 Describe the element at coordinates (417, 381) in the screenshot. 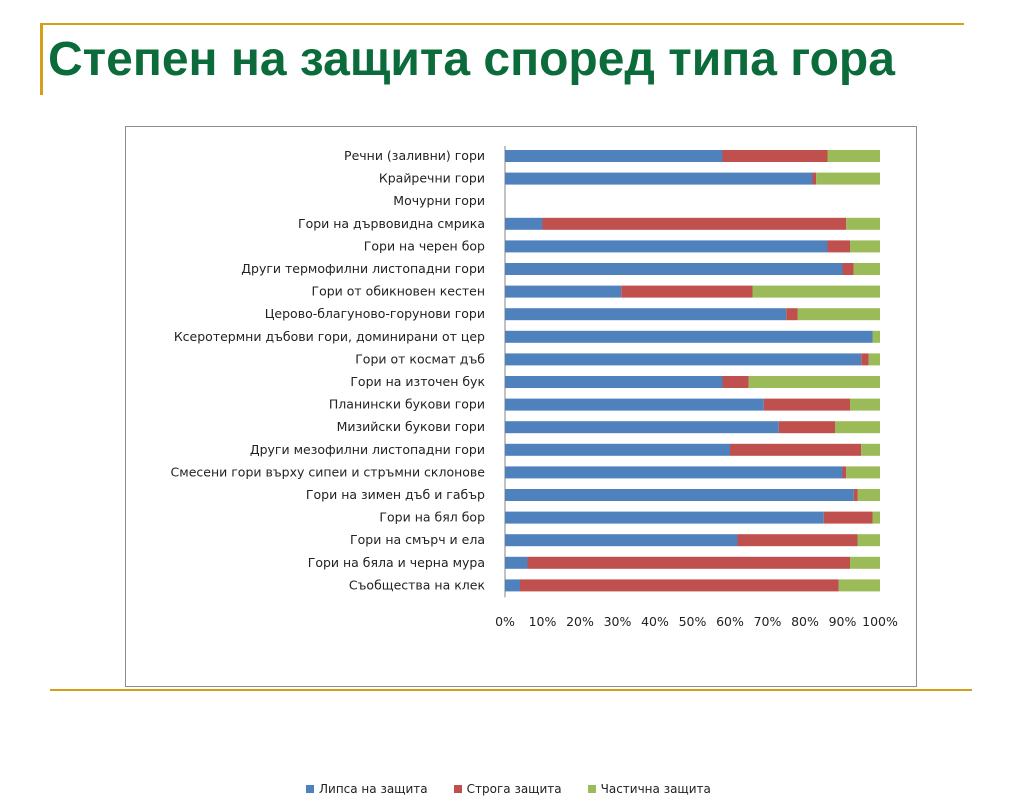

I see `category-label: Гори на източен бук` at that location.